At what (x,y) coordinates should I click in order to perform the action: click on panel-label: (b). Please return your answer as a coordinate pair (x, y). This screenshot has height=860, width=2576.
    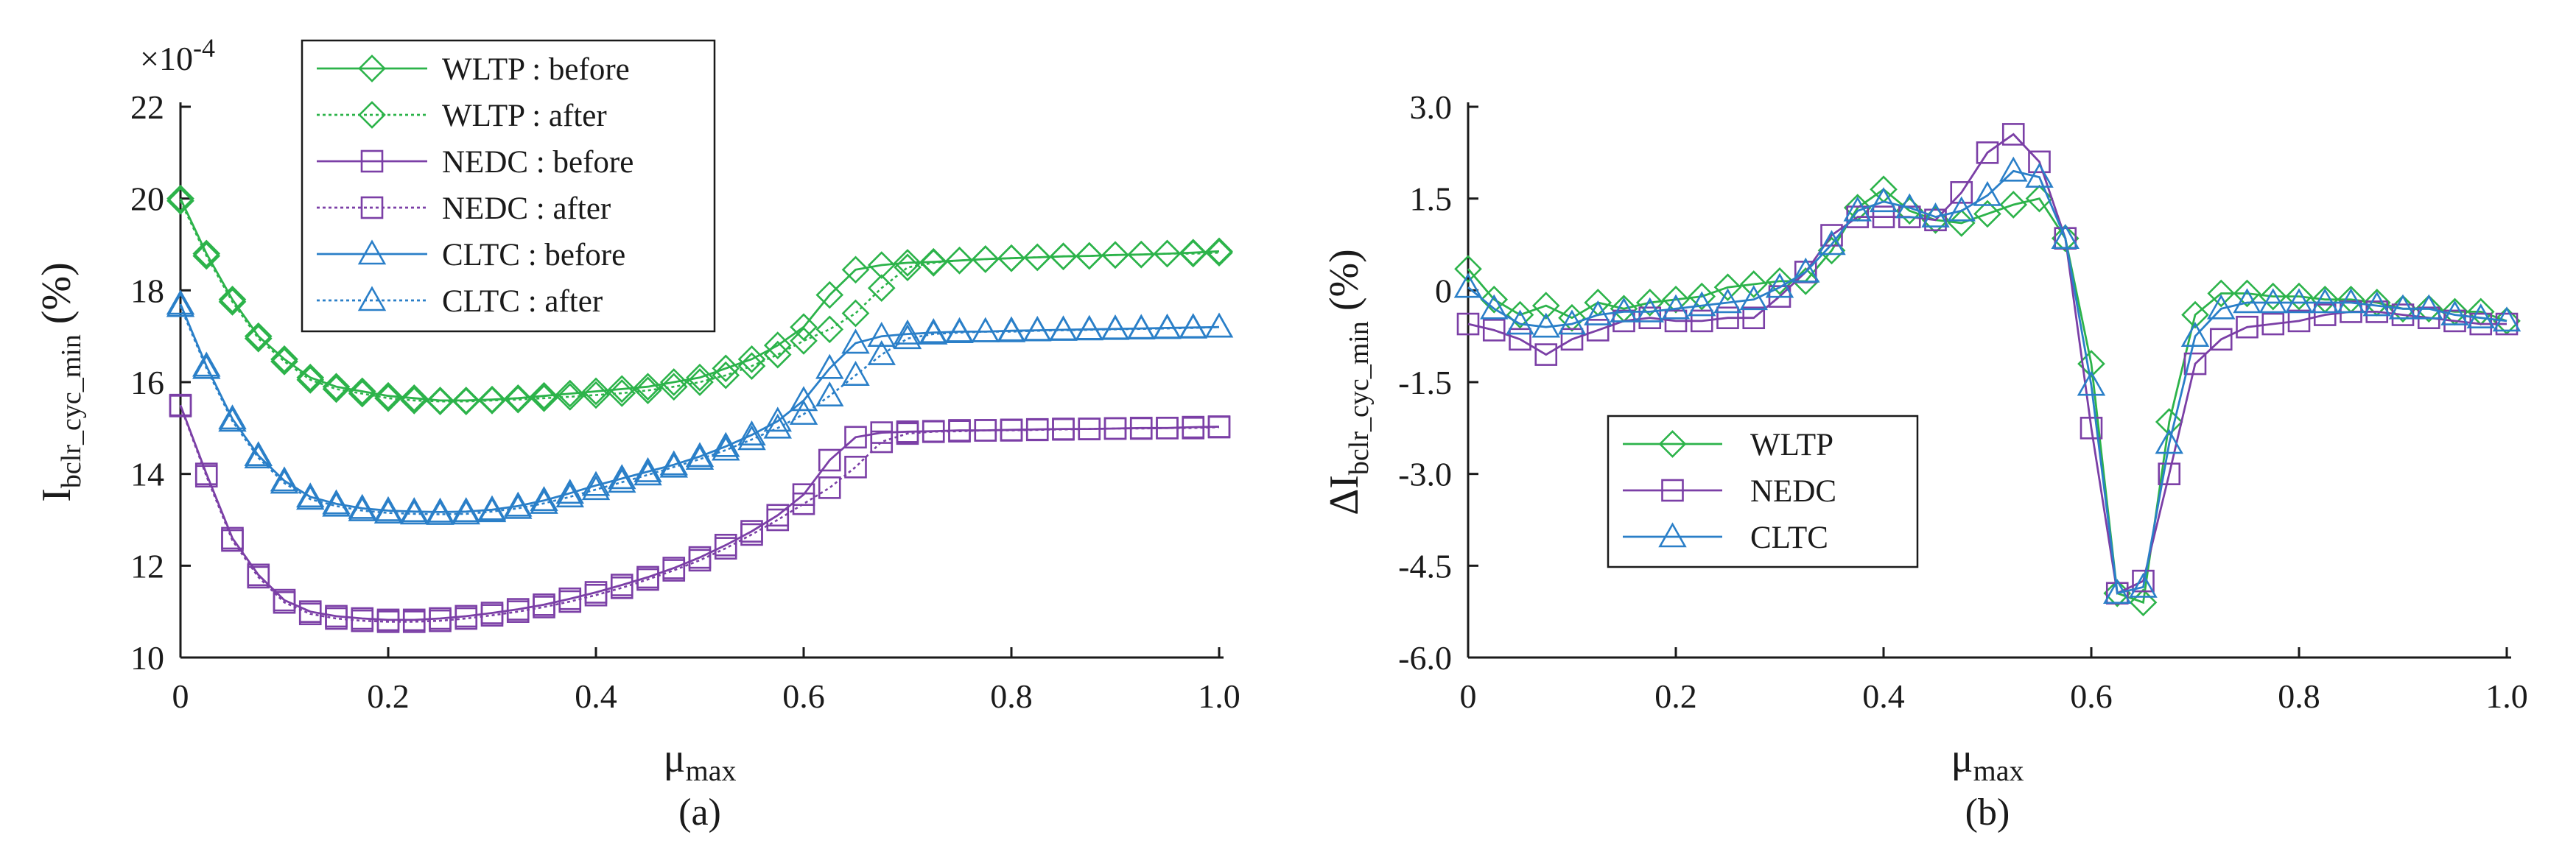
    Looking at the image, I should click on (1988, 812).